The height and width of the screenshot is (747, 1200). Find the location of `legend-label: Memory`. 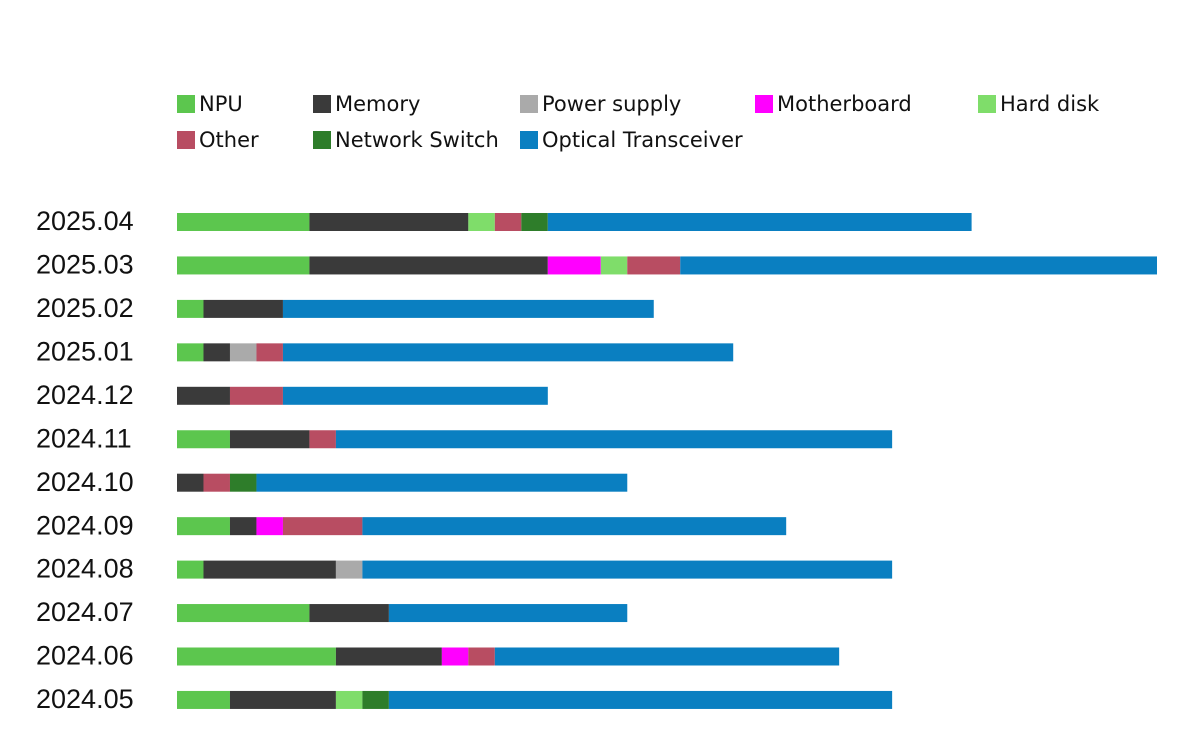

legend-label: Memory is located at coordinates (377, 104).